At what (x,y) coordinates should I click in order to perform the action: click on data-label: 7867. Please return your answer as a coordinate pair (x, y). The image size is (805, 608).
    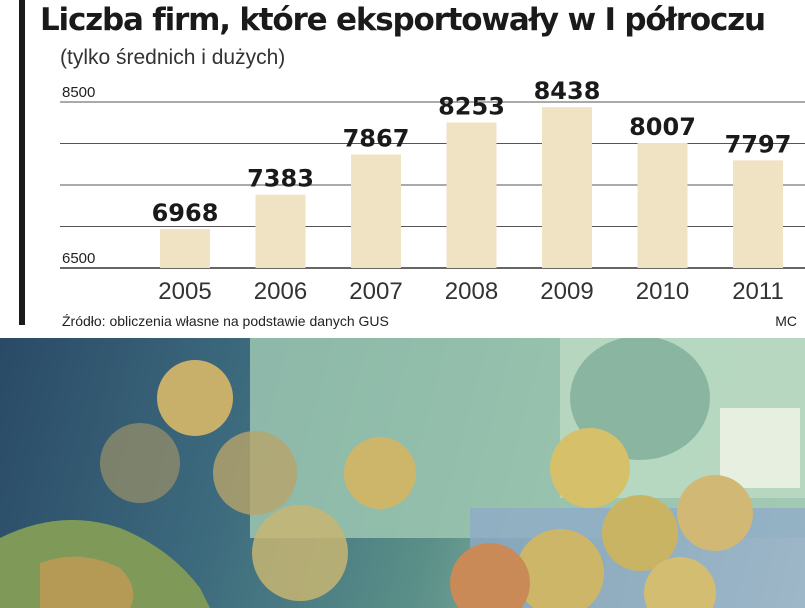
    Looking at the image, I should click on (376, 139).